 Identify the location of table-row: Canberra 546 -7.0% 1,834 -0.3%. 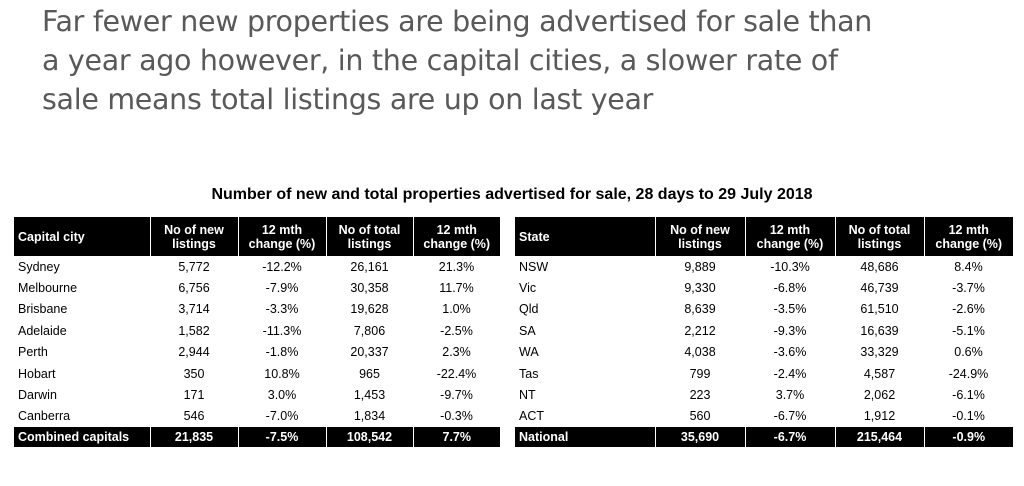
(257, 416).